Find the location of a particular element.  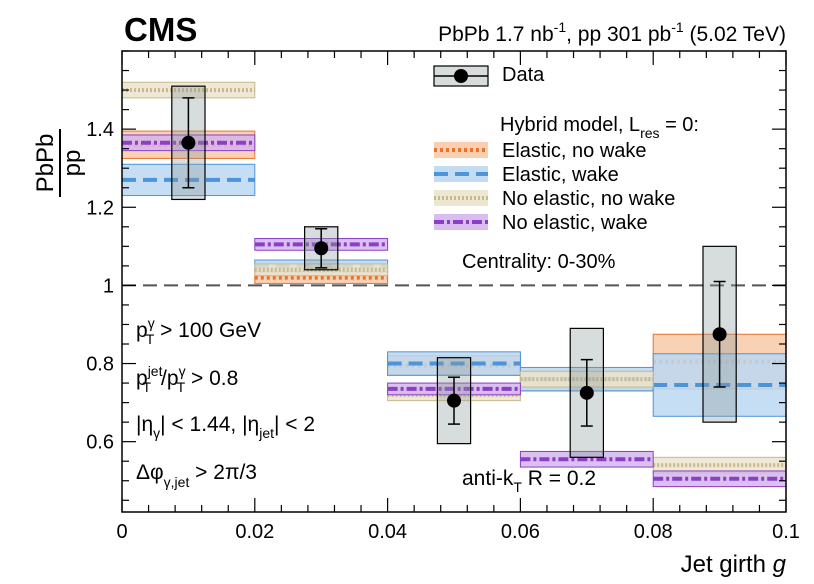

x-tick-label: 0.08 is located at coordinates (653, 532).